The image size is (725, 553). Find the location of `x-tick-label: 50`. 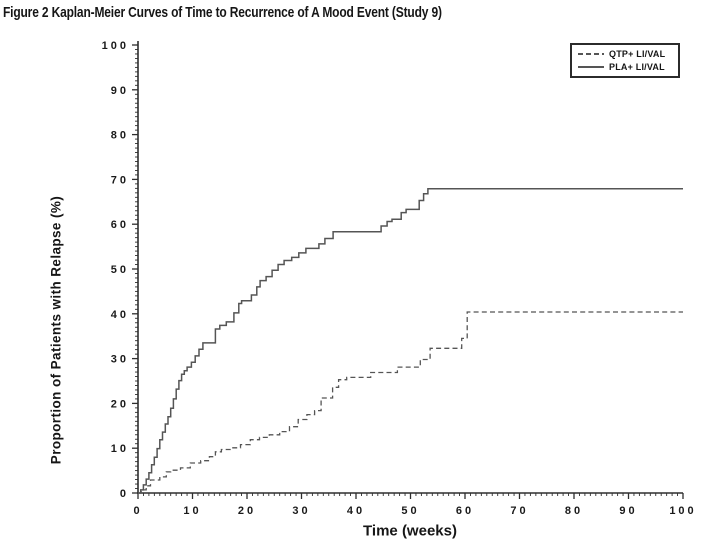

x-tick-label: 50 is located at coordinates (410, 511).